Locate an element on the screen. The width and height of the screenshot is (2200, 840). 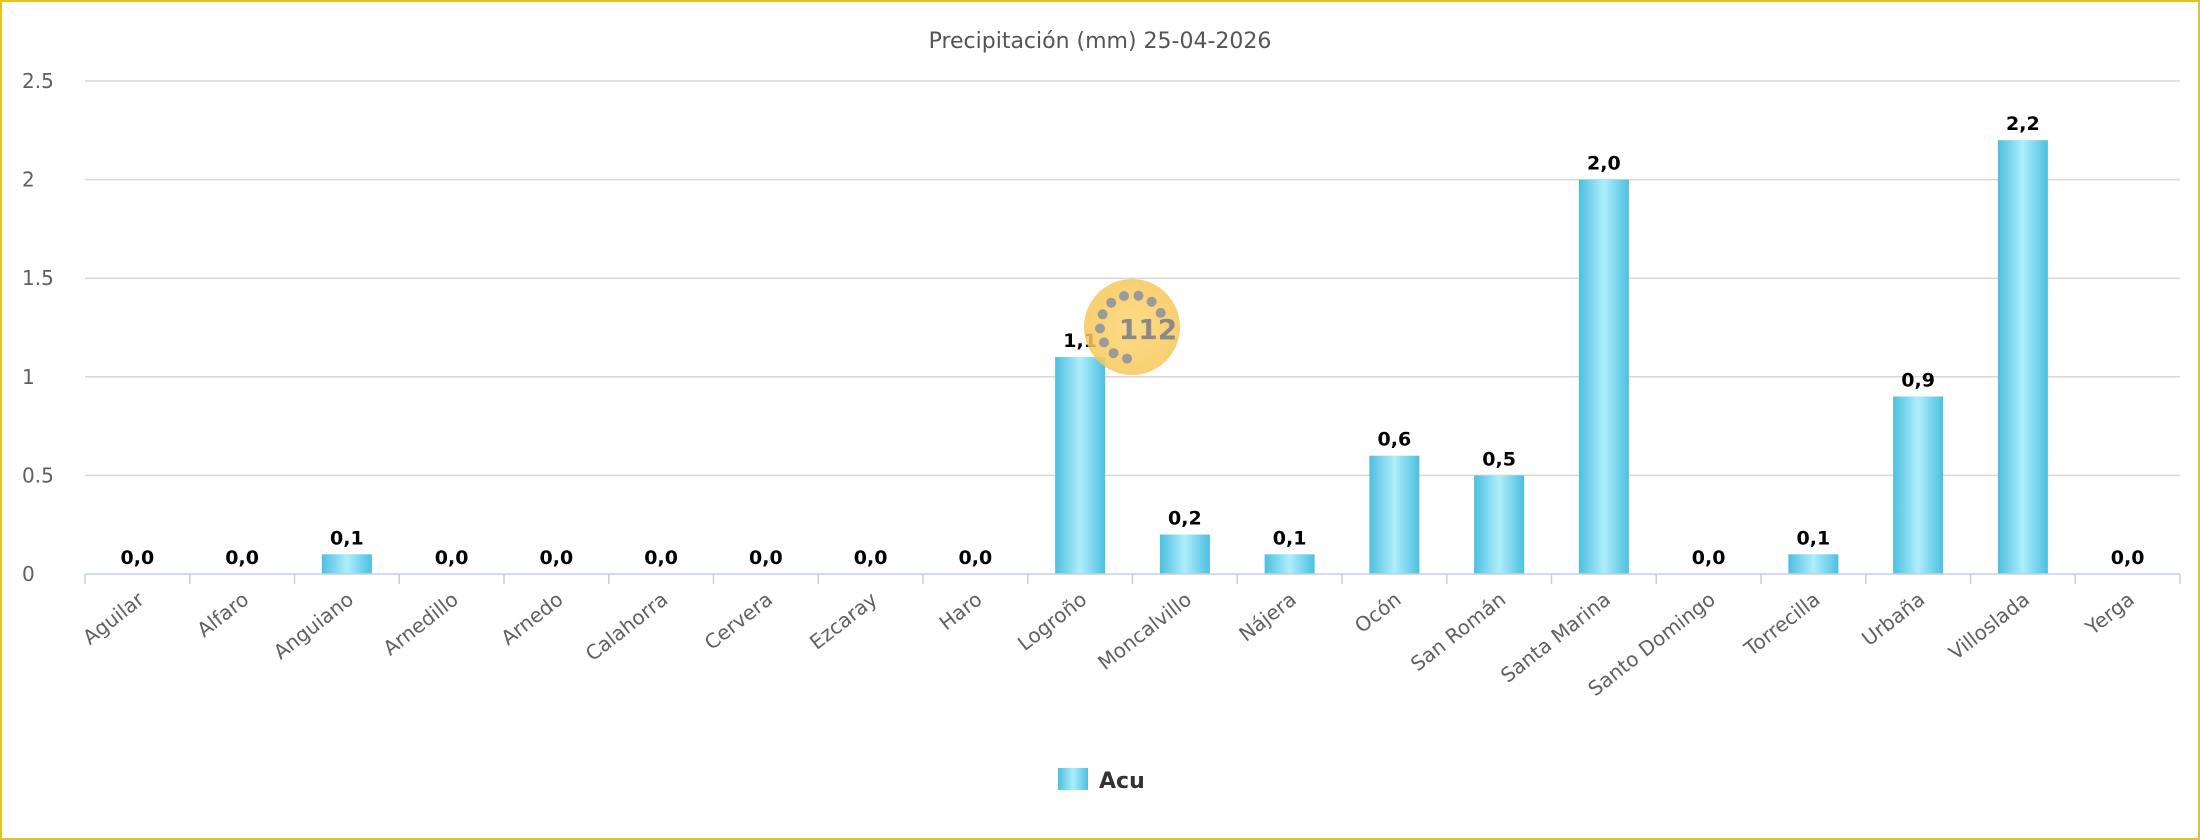
x-tick-label: Moncalvillo is located at coordinates (1144, 631).